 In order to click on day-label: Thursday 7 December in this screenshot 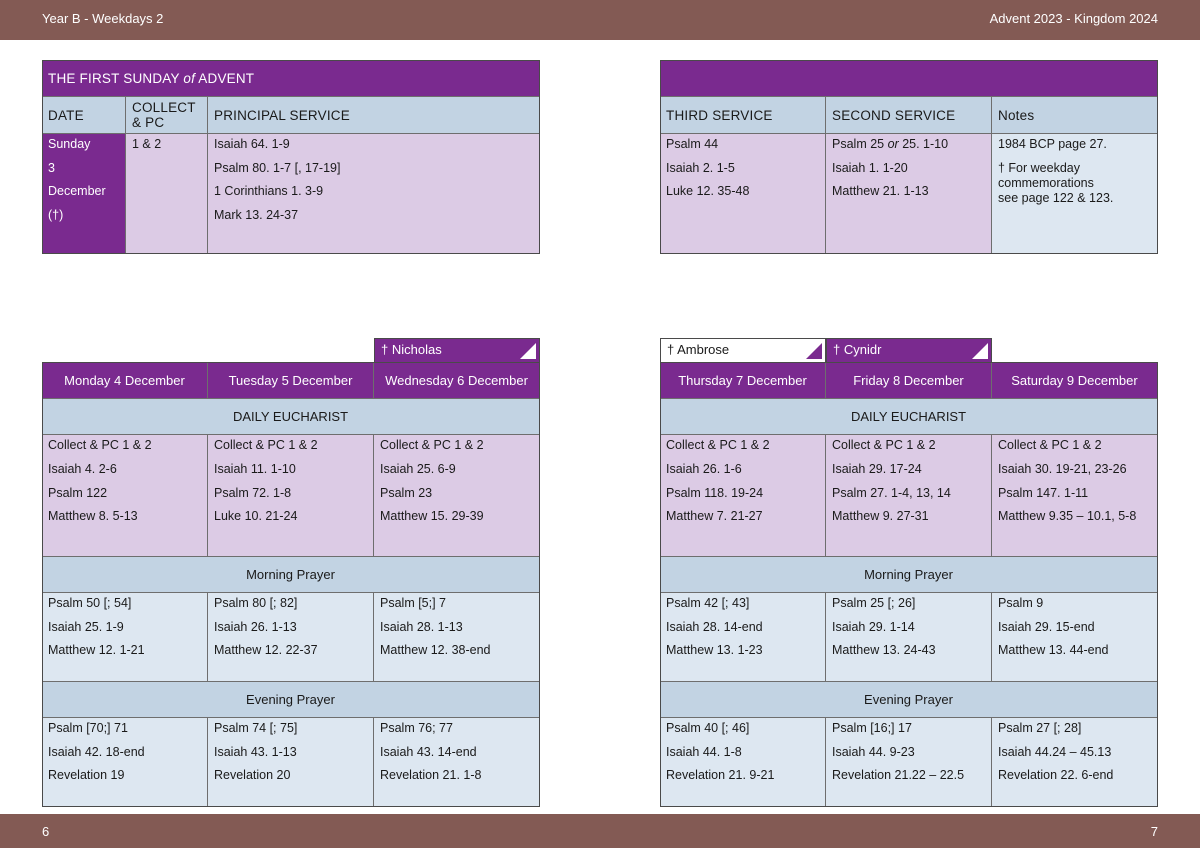, I will do `click(742, 380)`.